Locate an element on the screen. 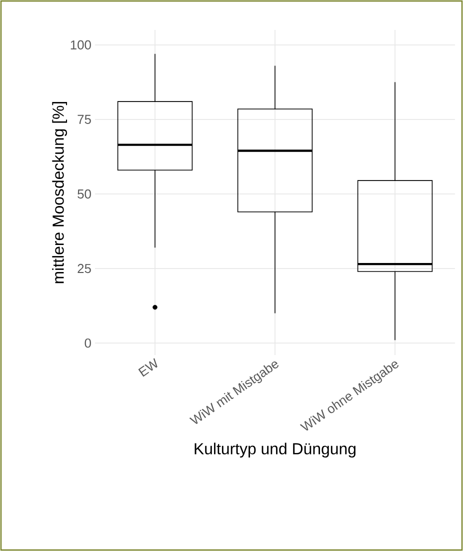 The height and width of the screenshot is (551, 463). x-tick-label: EW is located at coordinates (148, 367).